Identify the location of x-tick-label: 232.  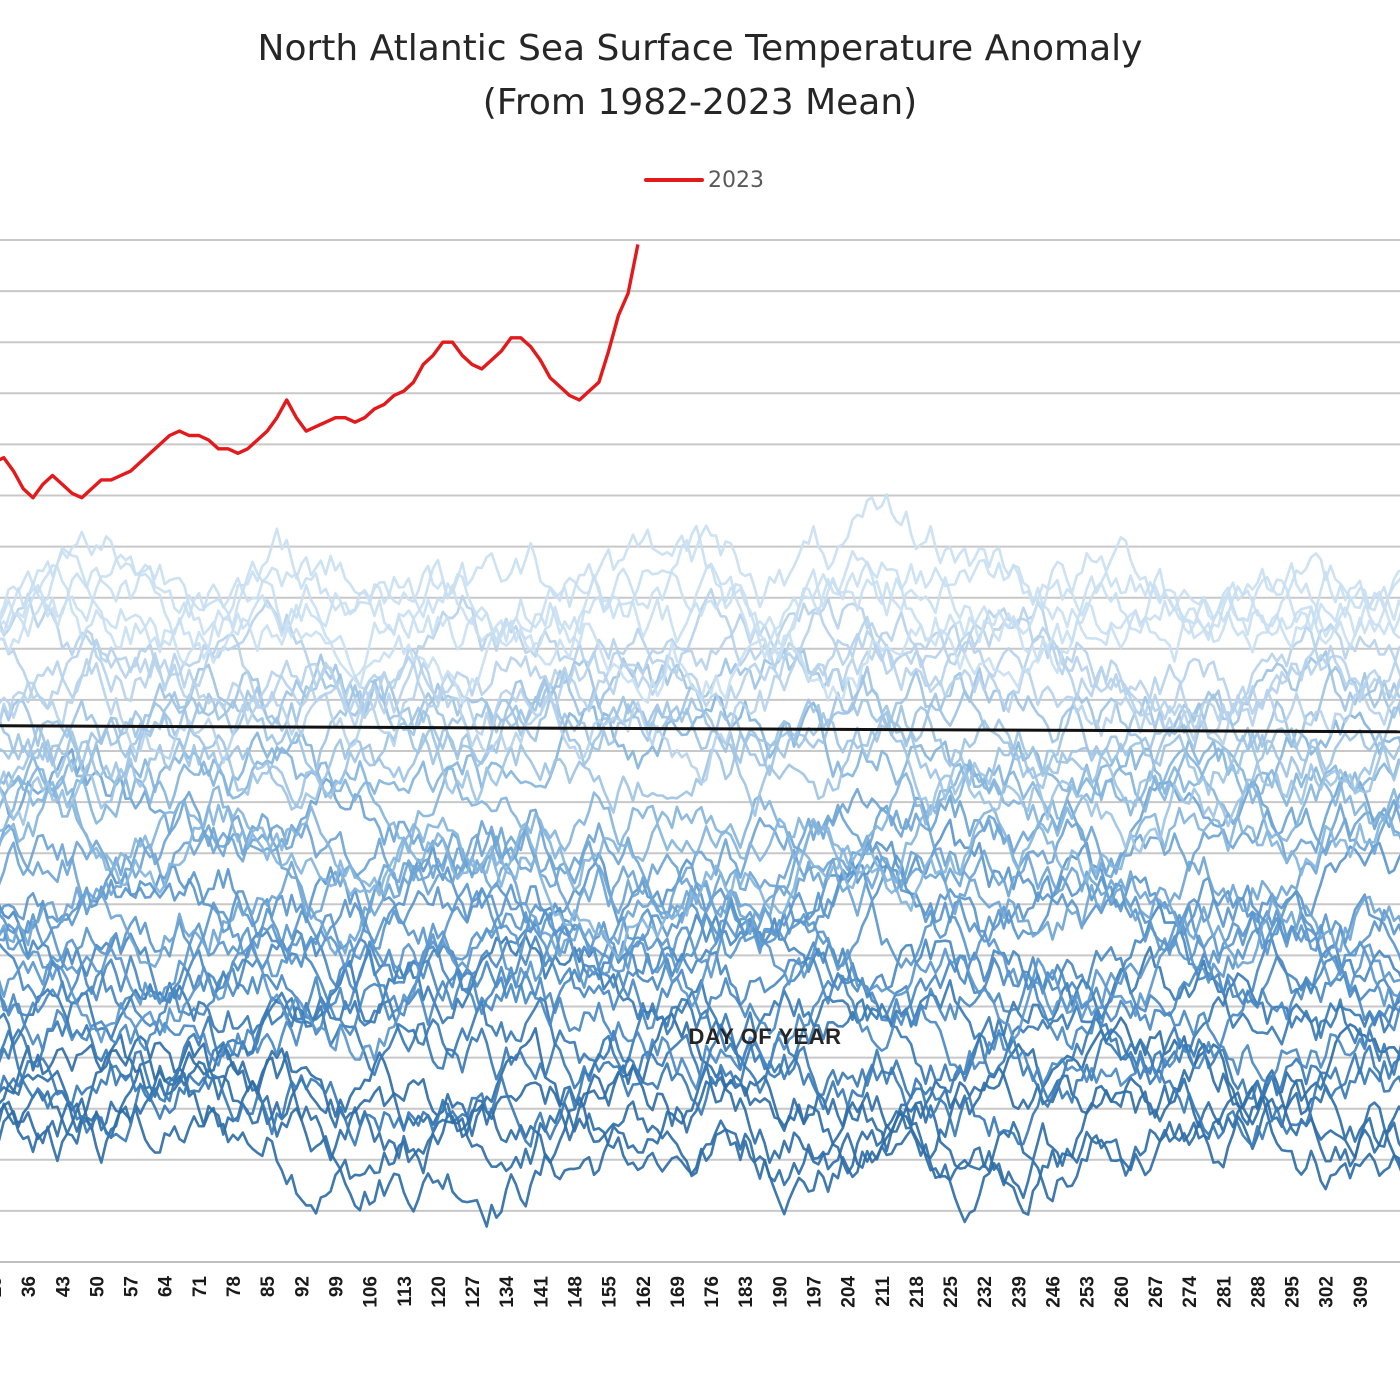
(985, 1292).